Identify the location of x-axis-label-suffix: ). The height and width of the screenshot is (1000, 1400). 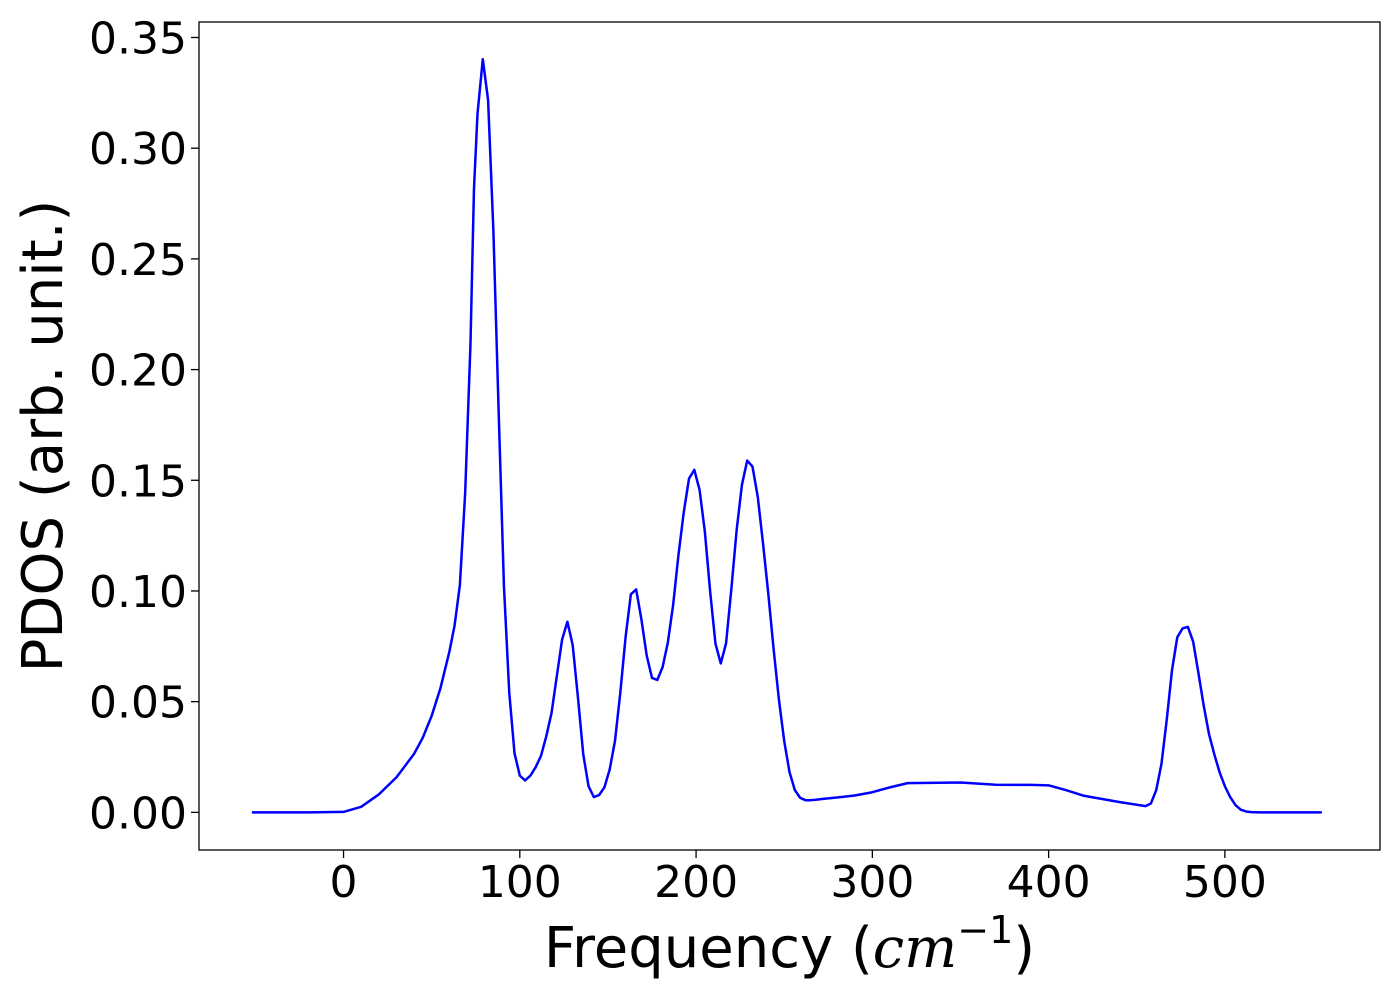
(1024, 948).